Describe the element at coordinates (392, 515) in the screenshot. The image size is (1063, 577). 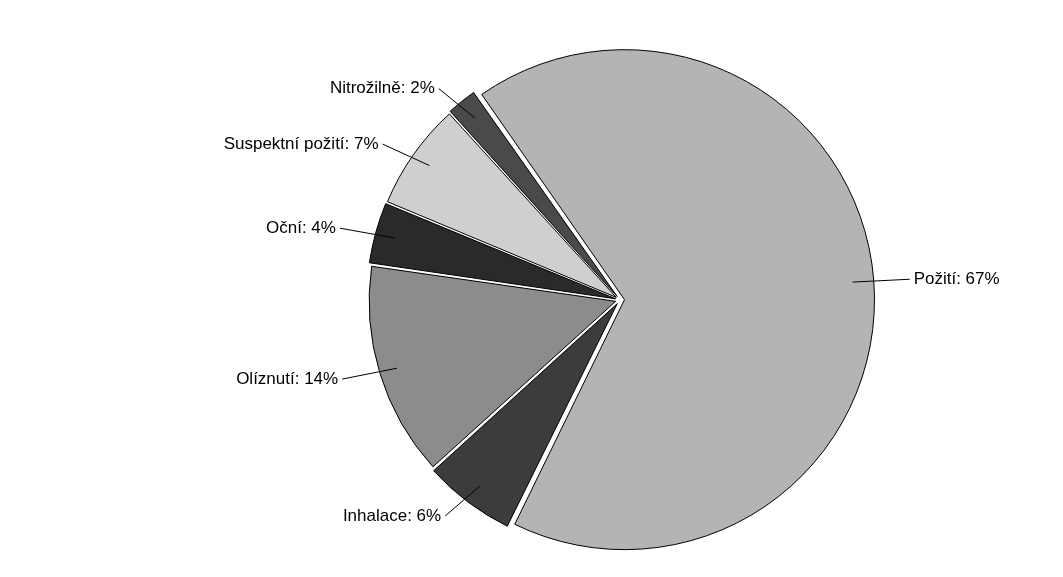
I see `slice-label: Inhalace: 6%` at that location.